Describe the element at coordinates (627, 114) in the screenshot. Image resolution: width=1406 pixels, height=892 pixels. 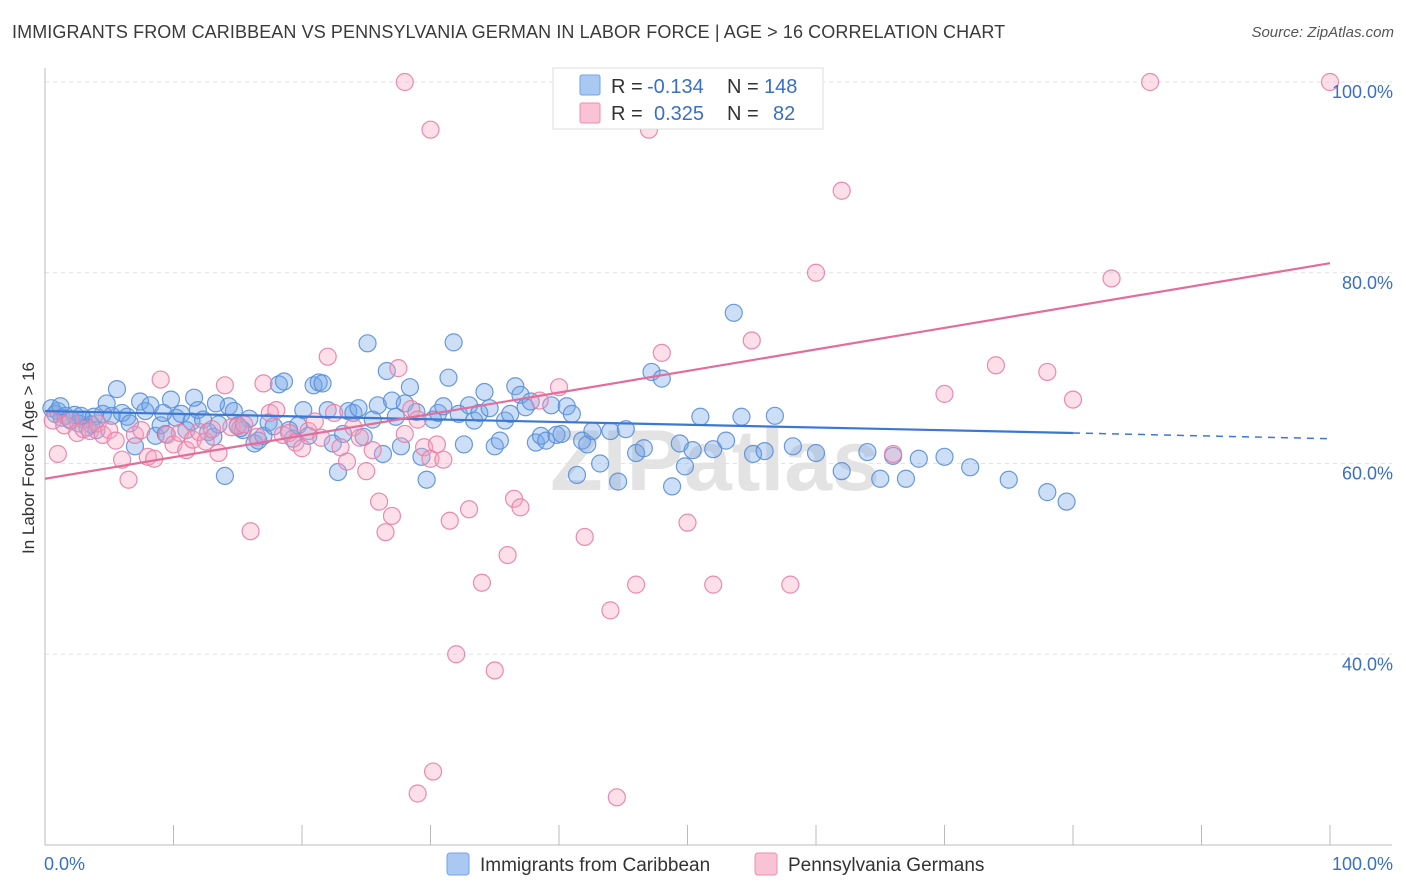
I see `legend-r-label-2: R =` at that location.